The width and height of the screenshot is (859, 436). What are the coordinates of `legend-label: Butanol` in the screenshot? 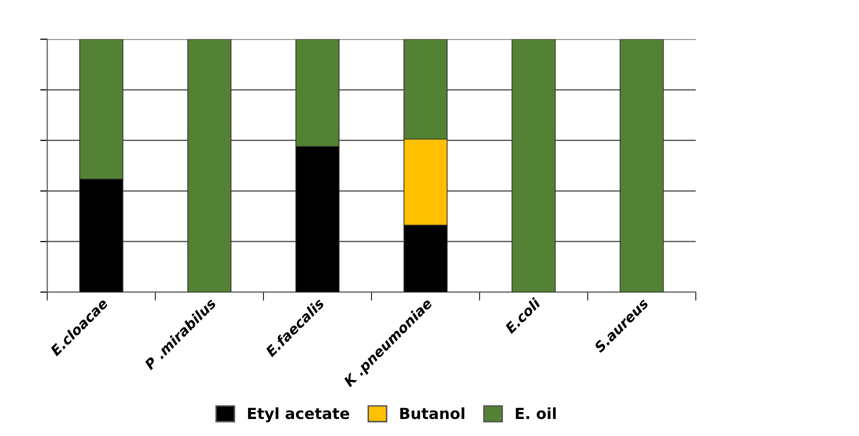 It's located at (432, 413).